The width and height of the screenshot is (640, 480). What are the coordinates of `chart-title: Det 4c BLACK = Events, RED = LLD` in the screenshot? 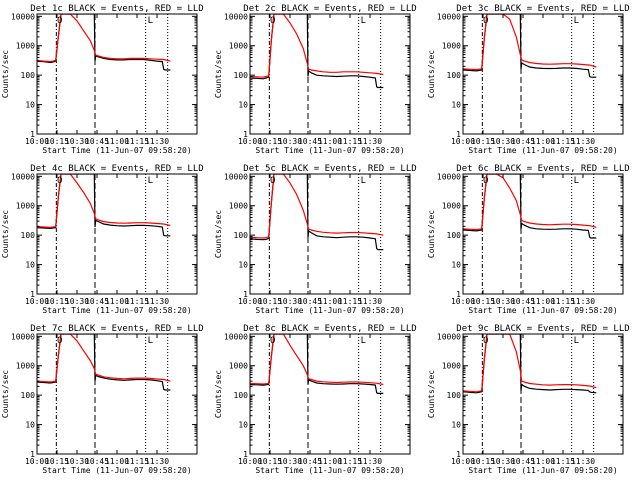 It's located at (116, 169).